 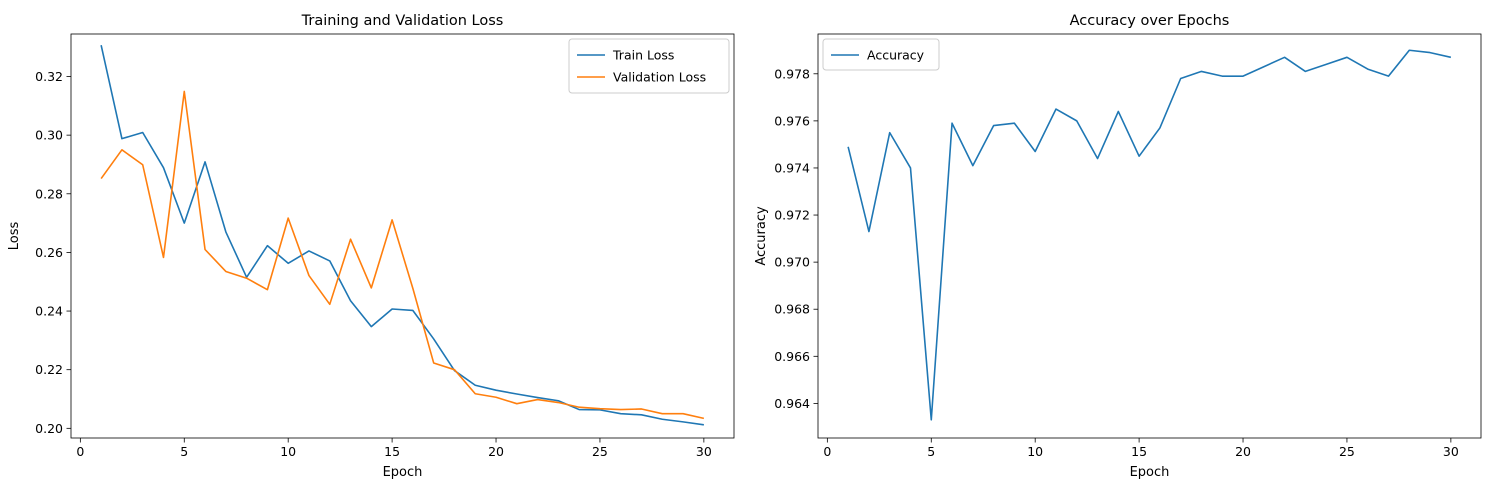 I want to click on y-tick-label: 0.28, so click(x=49, y=193).